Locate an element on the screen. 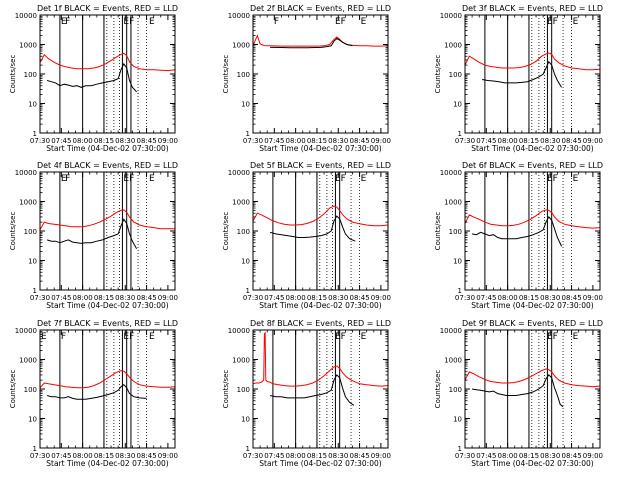 The height and width of the screenshot is (485, 640). chart-title: Det 7f BLACK = Events, RED = LLD is located at coordinates (107, 323).